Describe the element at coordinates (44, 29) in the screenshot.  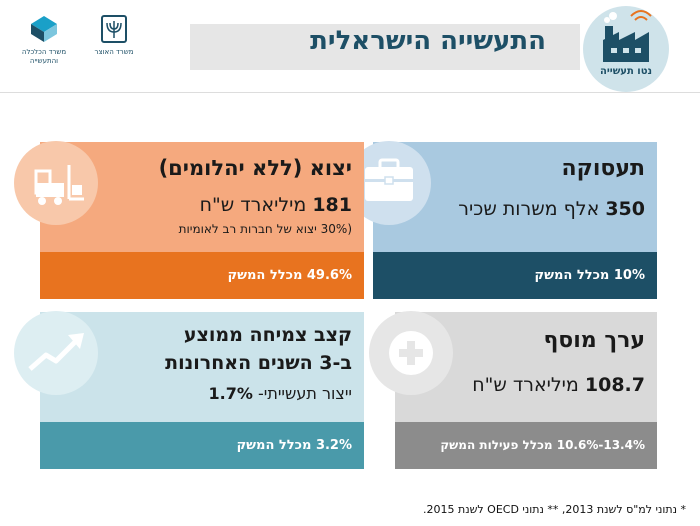
I see `economy-logo-icon` at that location.